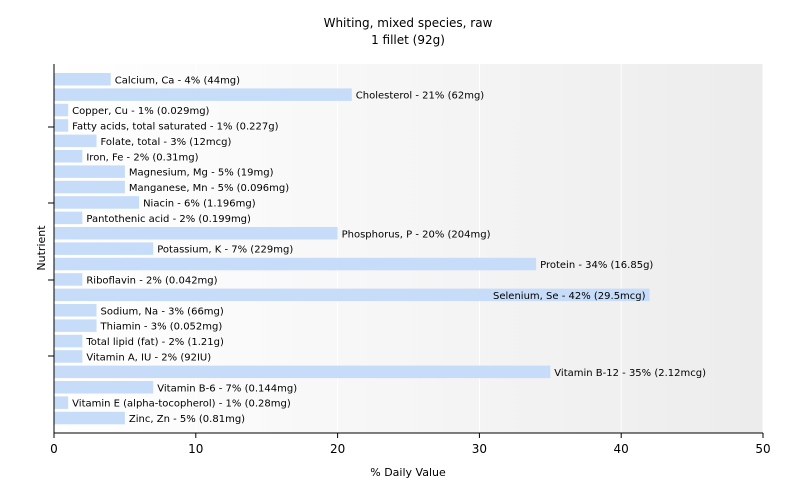 The height and width of the screenshot is (500, 800). I want to click on bar-label: Cholesterol - 21% (62mg), so click(420, 96).